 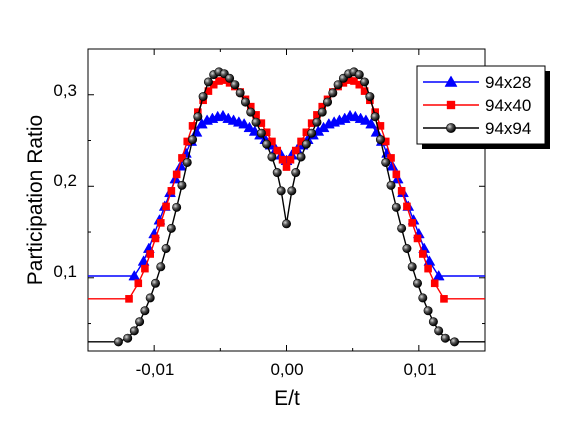 What do you see at coordinates (65, 271) in the screenshot?
I see `y-tick-label-0-1: 0,1` at bounding box center [65, 271].